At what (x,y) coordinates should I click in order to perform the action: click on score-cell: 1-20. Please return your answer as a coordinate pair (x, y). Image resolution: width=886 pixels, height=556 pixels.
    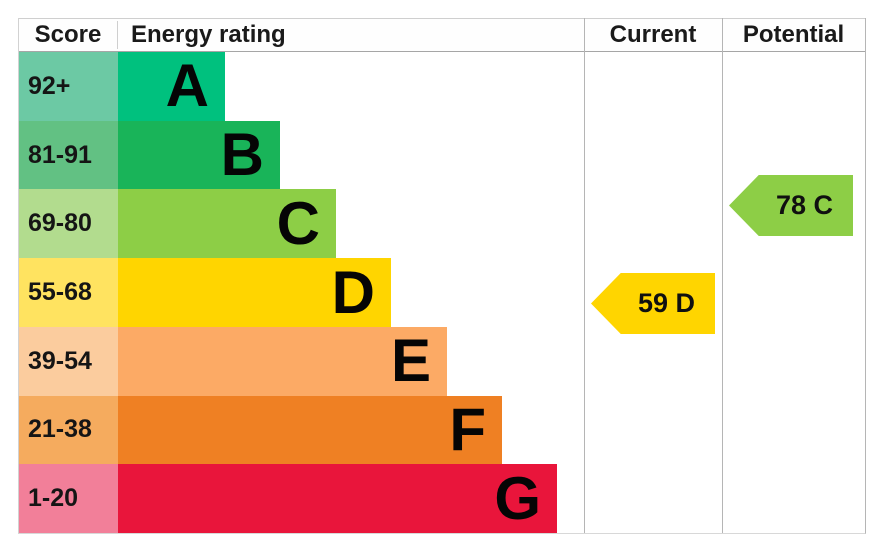
    Looking at the image, I should click on (68, 499).